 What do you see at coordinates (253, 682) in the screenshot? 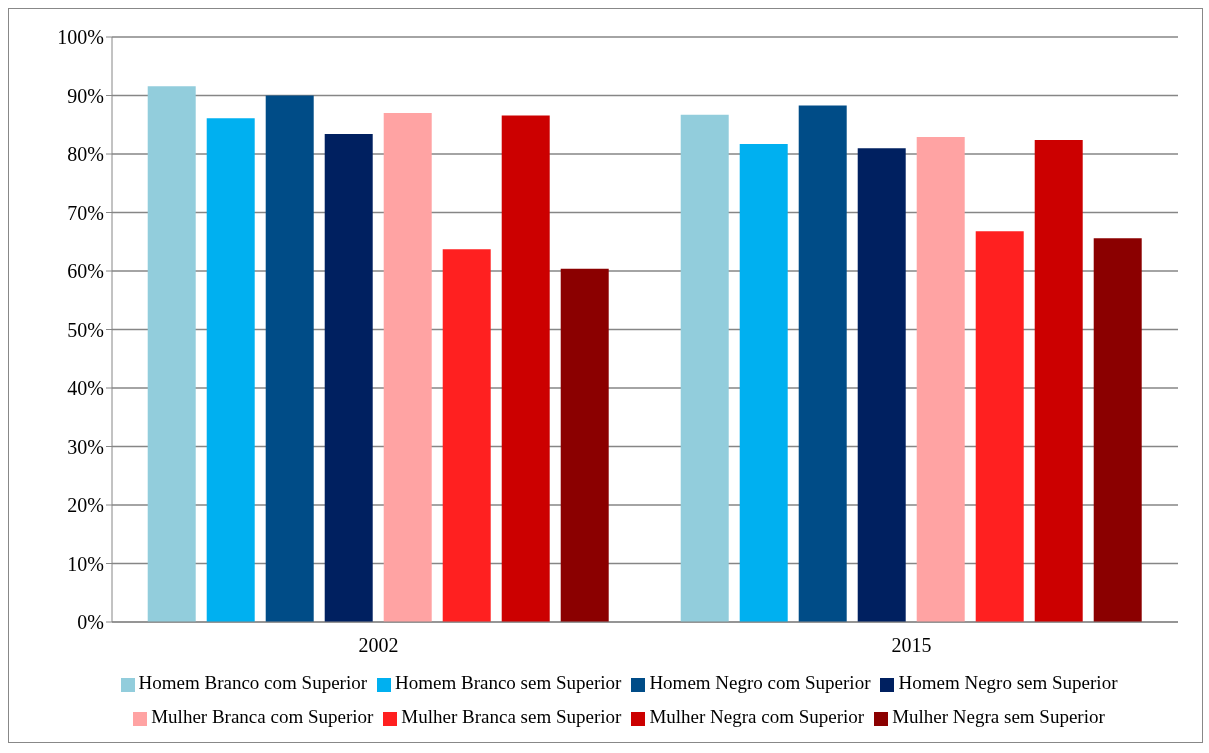
I see `legend-label: Homem Branco com Superior` at bounding box center [253, 682].